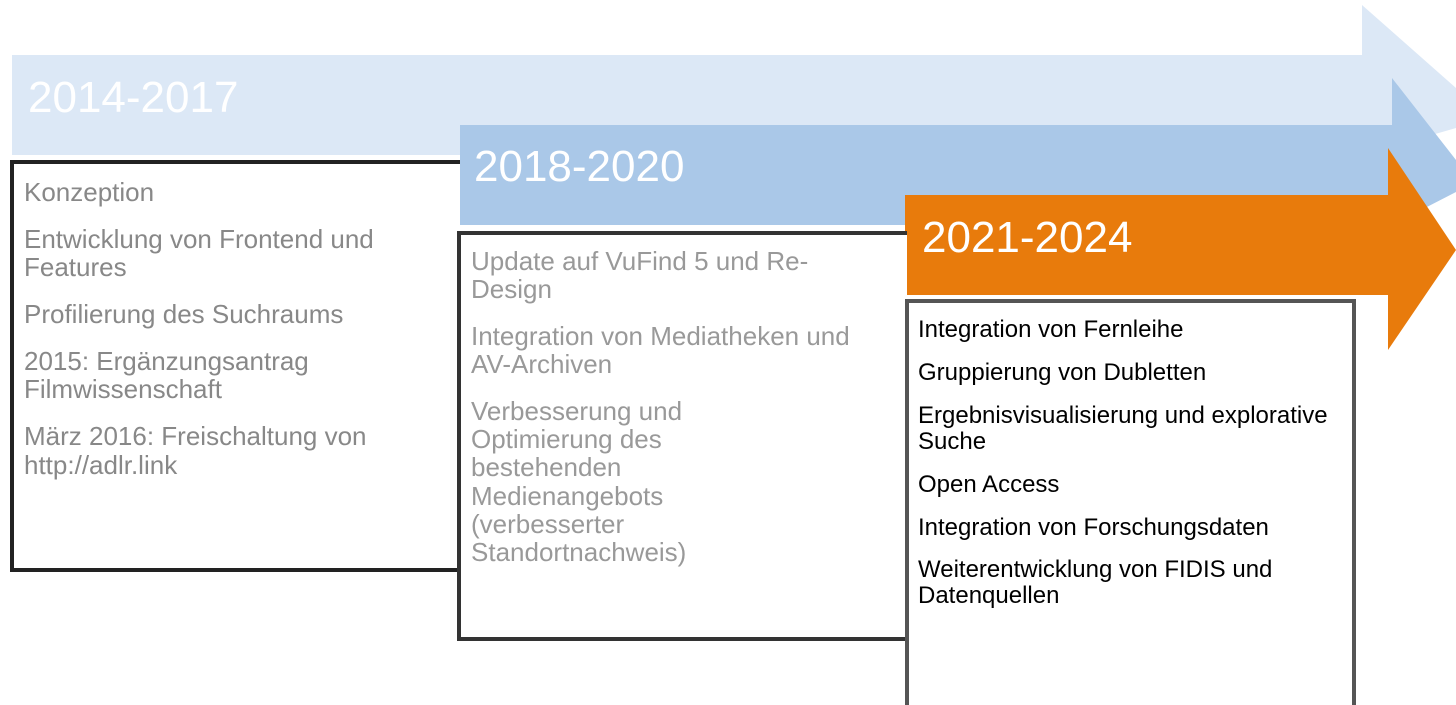 This screenshot has height=705, width=1456. Describe the element at coordinates (166, 375) in the screenshot. I see `item: 2015: Ergänzungsantrag Filmwissenschaft` at that location.